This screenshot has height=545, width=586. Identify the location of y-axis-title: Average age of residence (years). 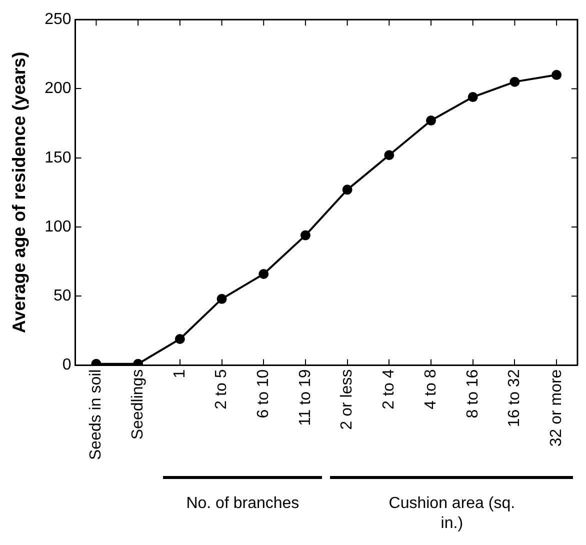
(18, 193).